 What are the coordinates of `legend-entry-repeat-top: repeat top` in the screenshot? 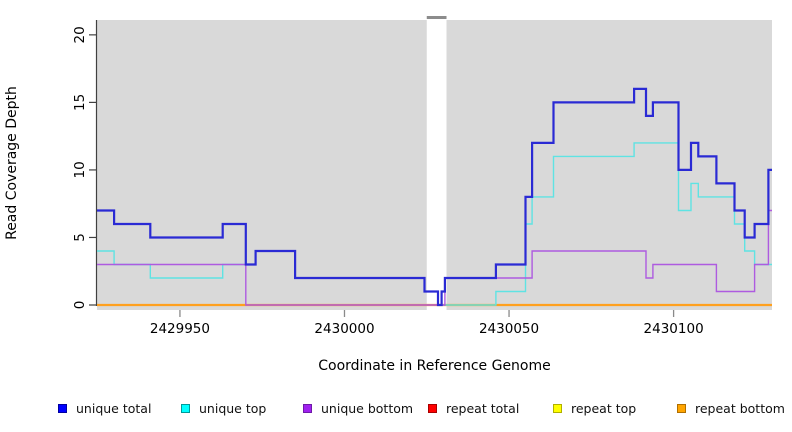 It's located at (594, 408).